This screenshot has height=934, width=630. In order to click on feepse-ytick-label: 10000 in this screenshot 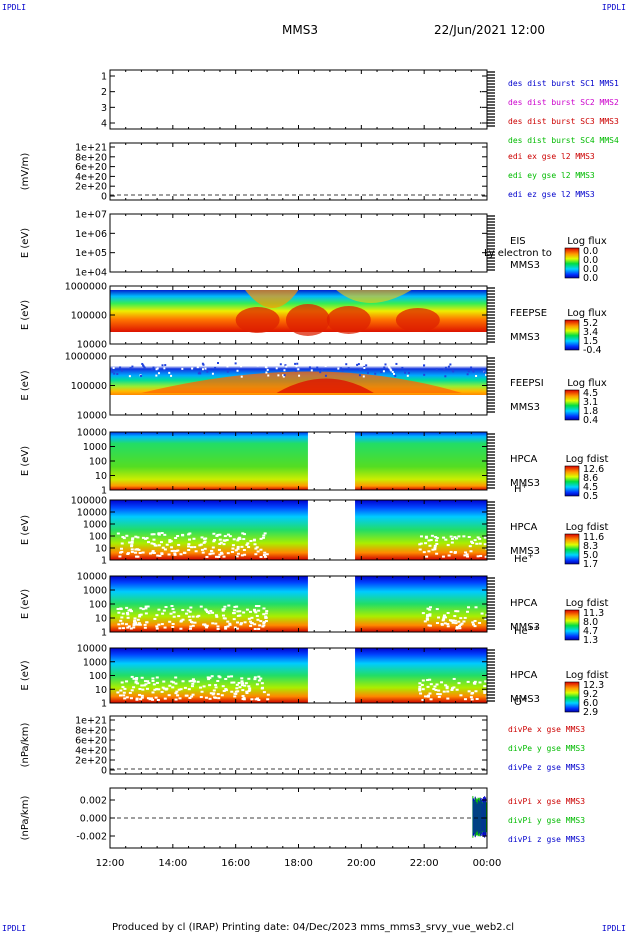, I will do `click(92, 345)`.